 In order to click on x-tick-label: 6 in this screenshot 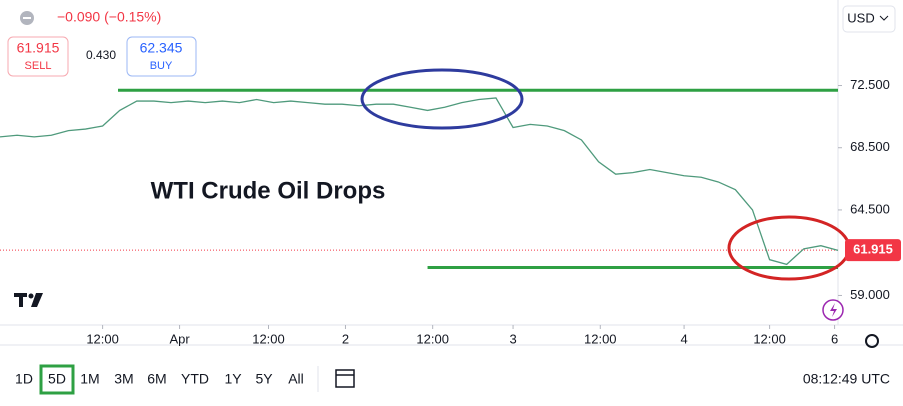, I will do `click(834, 338)`.